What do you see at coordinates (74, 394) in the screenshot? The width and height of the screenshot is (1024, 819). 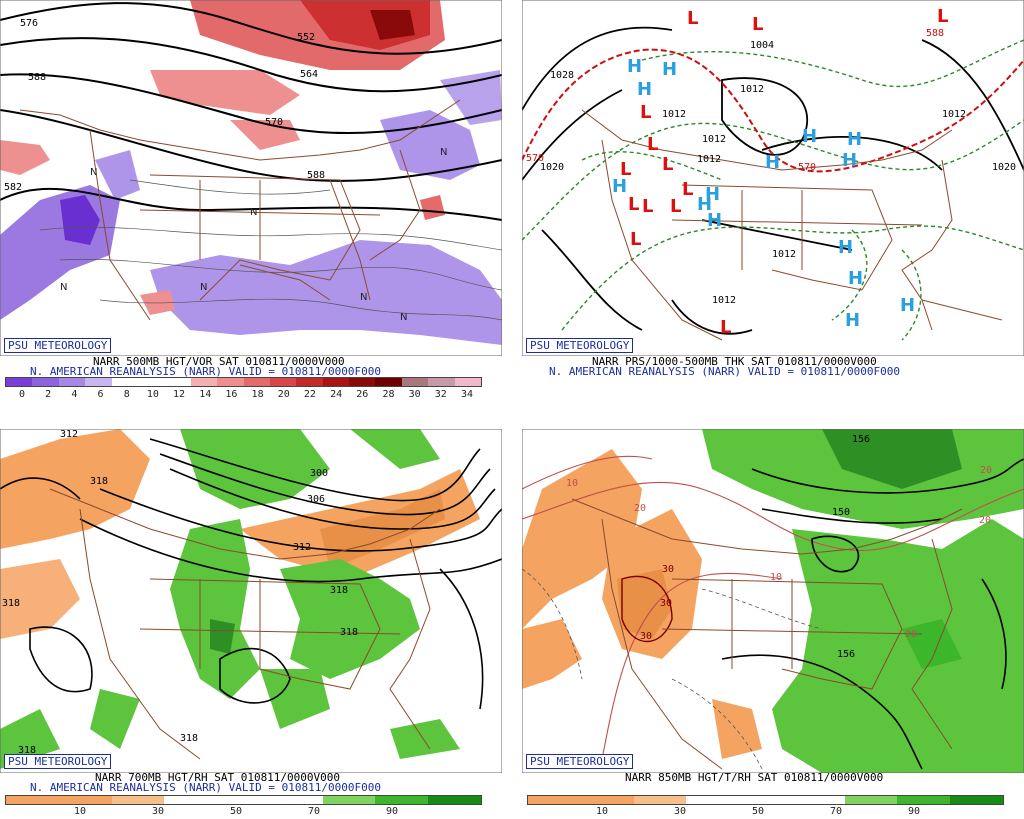 I see `colorbar-tick-label: 4` at bounding box center [74, 394].